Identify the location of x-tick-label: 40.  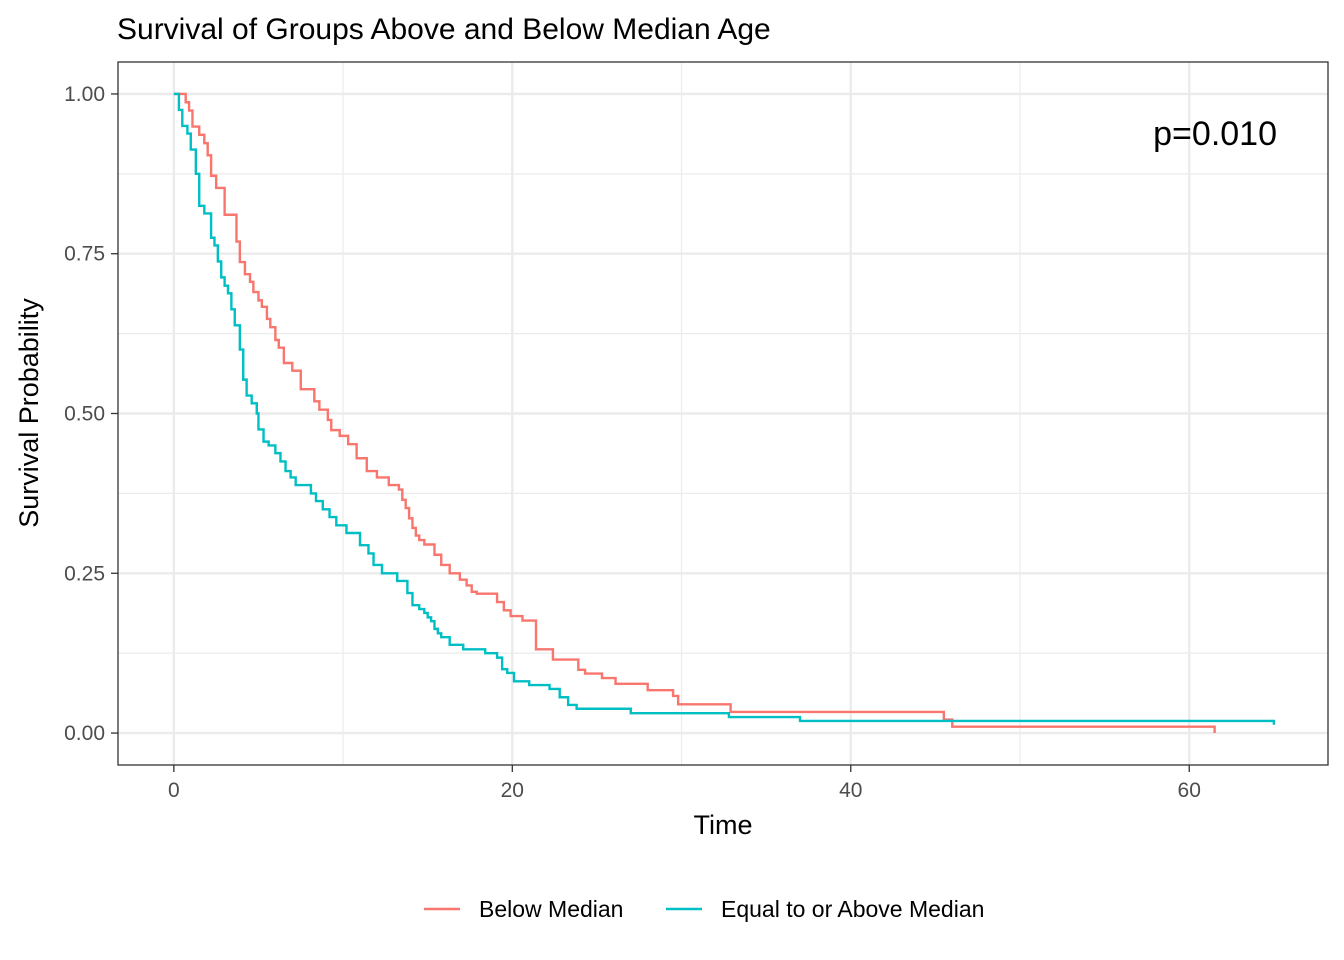
(850, 790).